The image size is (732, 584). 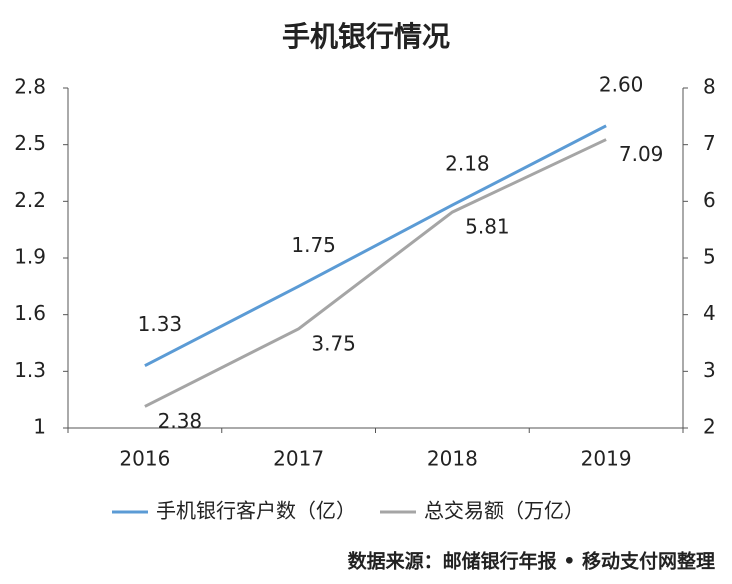 I want to click on chart-title: 手机银行情况, so click(x=366, y=36).